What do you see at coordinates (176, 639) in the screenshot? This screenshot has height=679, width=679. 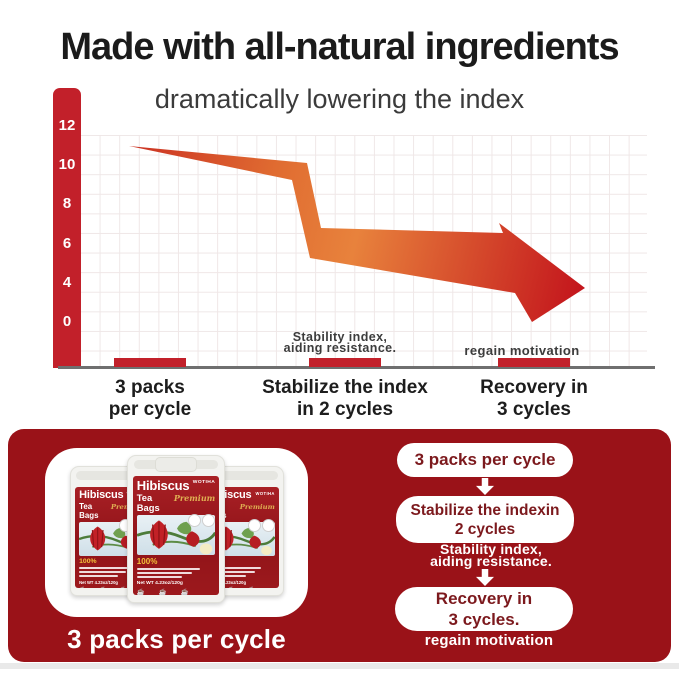 I see `product-caption: 3 packs per cycle` at bounding box center [176, 639].